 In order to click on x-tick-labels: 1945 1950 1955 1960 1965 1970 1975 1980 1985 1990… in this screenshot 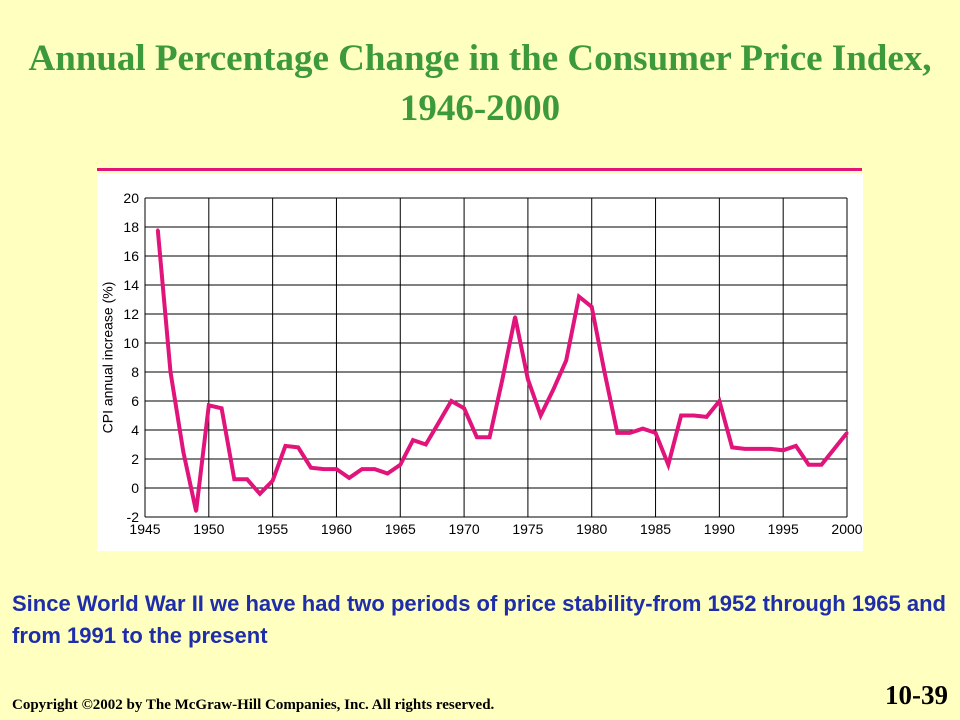, I will do `click(495, 529)`.